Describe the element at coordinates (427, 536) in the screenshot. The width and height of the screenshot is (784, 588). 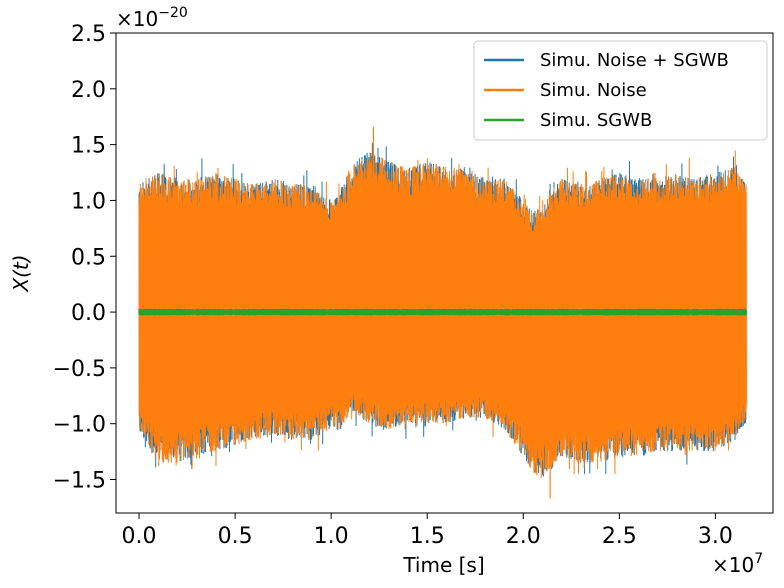
I see `x-tick-label: 1.5` at that location.